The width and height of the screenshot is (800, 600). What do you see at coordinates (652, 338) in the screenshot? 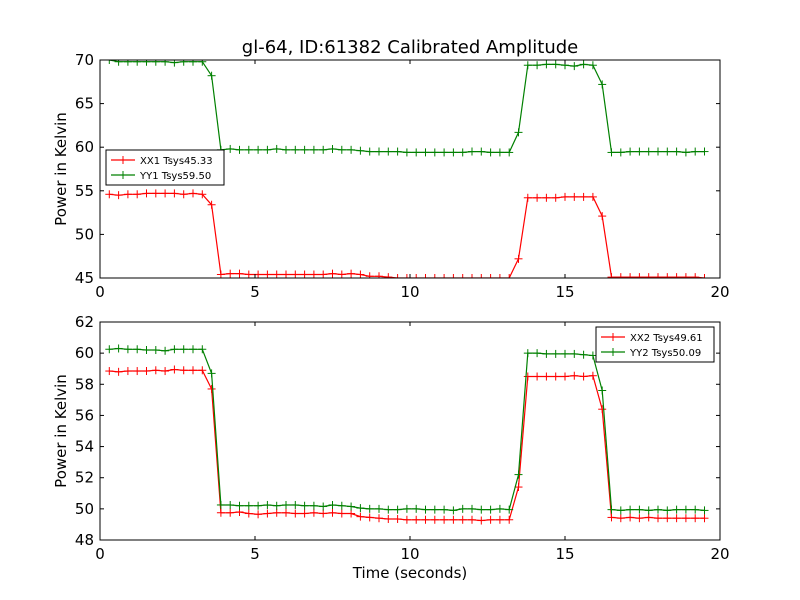
I see `legend-entry: XX2 Tsys49.61` at bounding box center [652, 338].